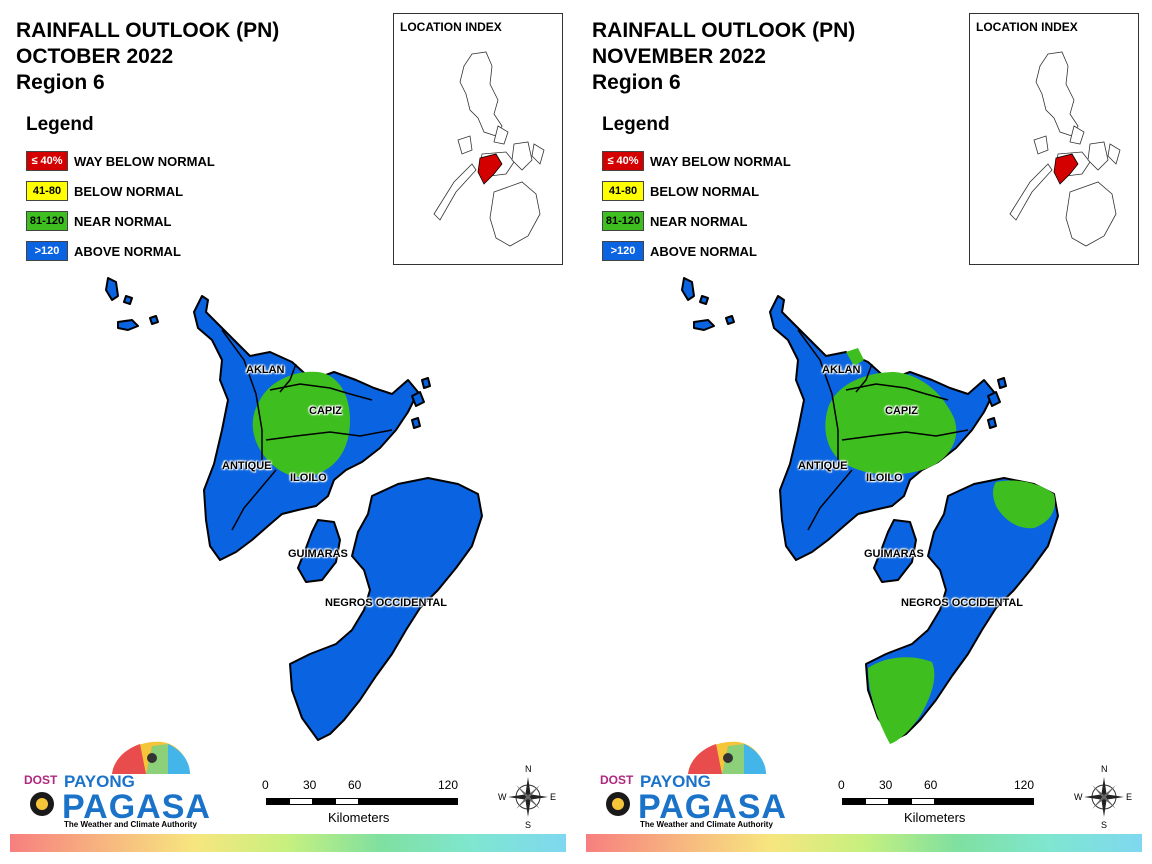 The width and height of the screenshot is (1152, 864). Describe the element at coordinates (962, 603) in the screenshot. I see `province-label-negros-occidental: NEGROS OCCIDENTAL` at that location.